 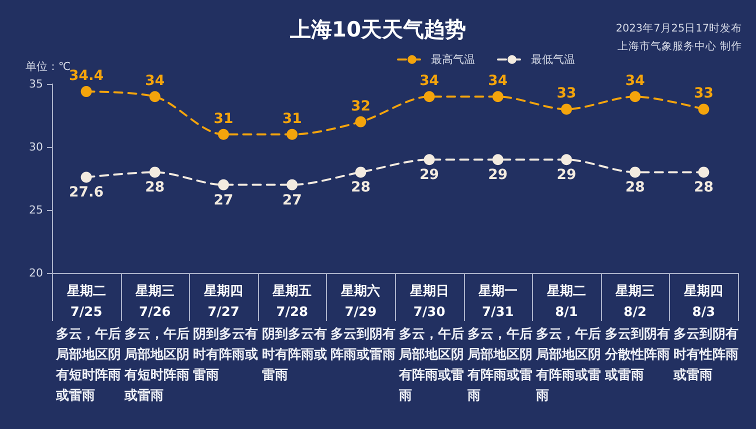 I want to click on x-tick-label: 星期三 8/2, so click(x=634, y=302).